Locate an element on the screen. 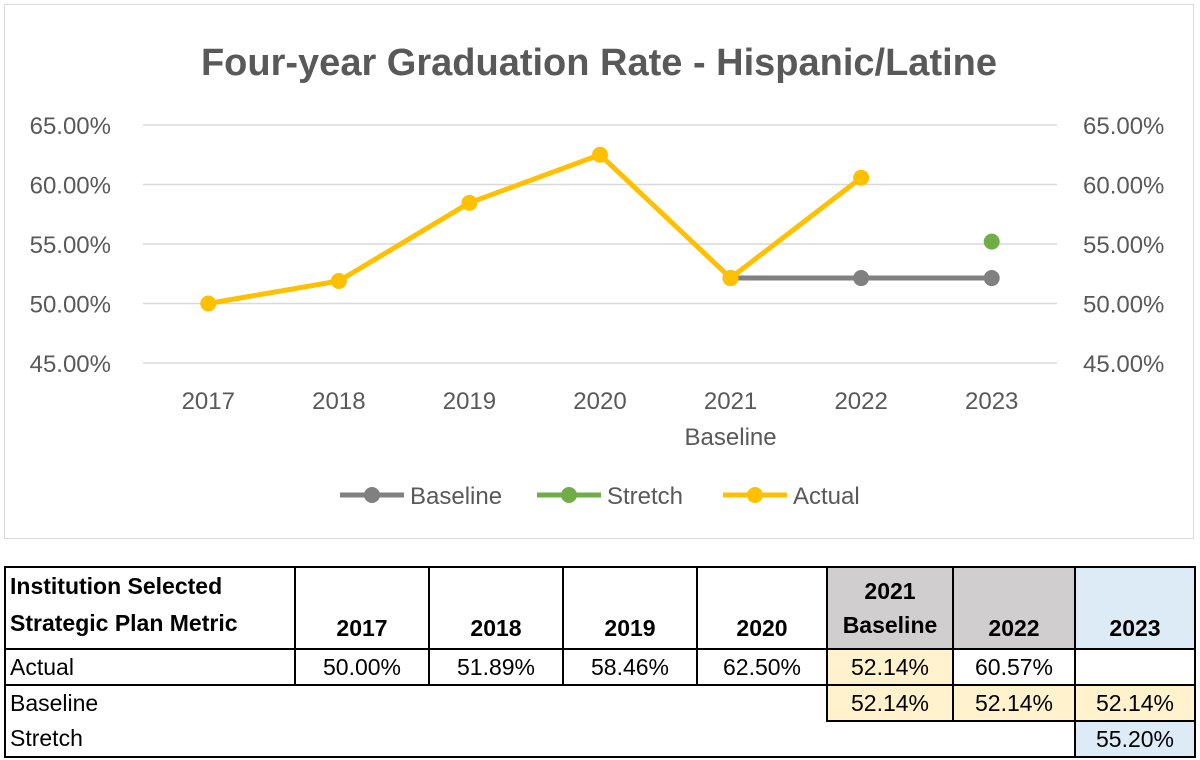 This screenshot has width=1200, height=760. header-2021-sub: Baseline is located at coordinates (890, 625).